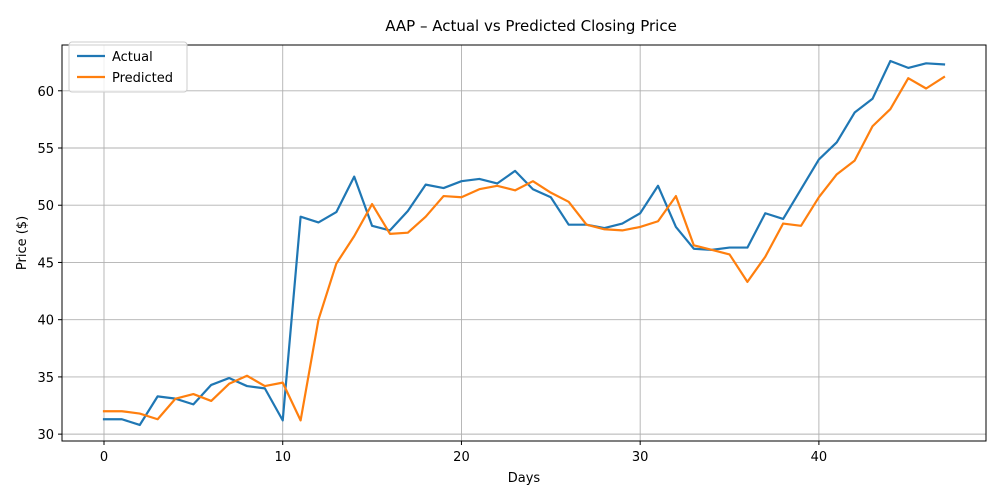  I want to click on y-tick-label: 40, so click(45, 321).